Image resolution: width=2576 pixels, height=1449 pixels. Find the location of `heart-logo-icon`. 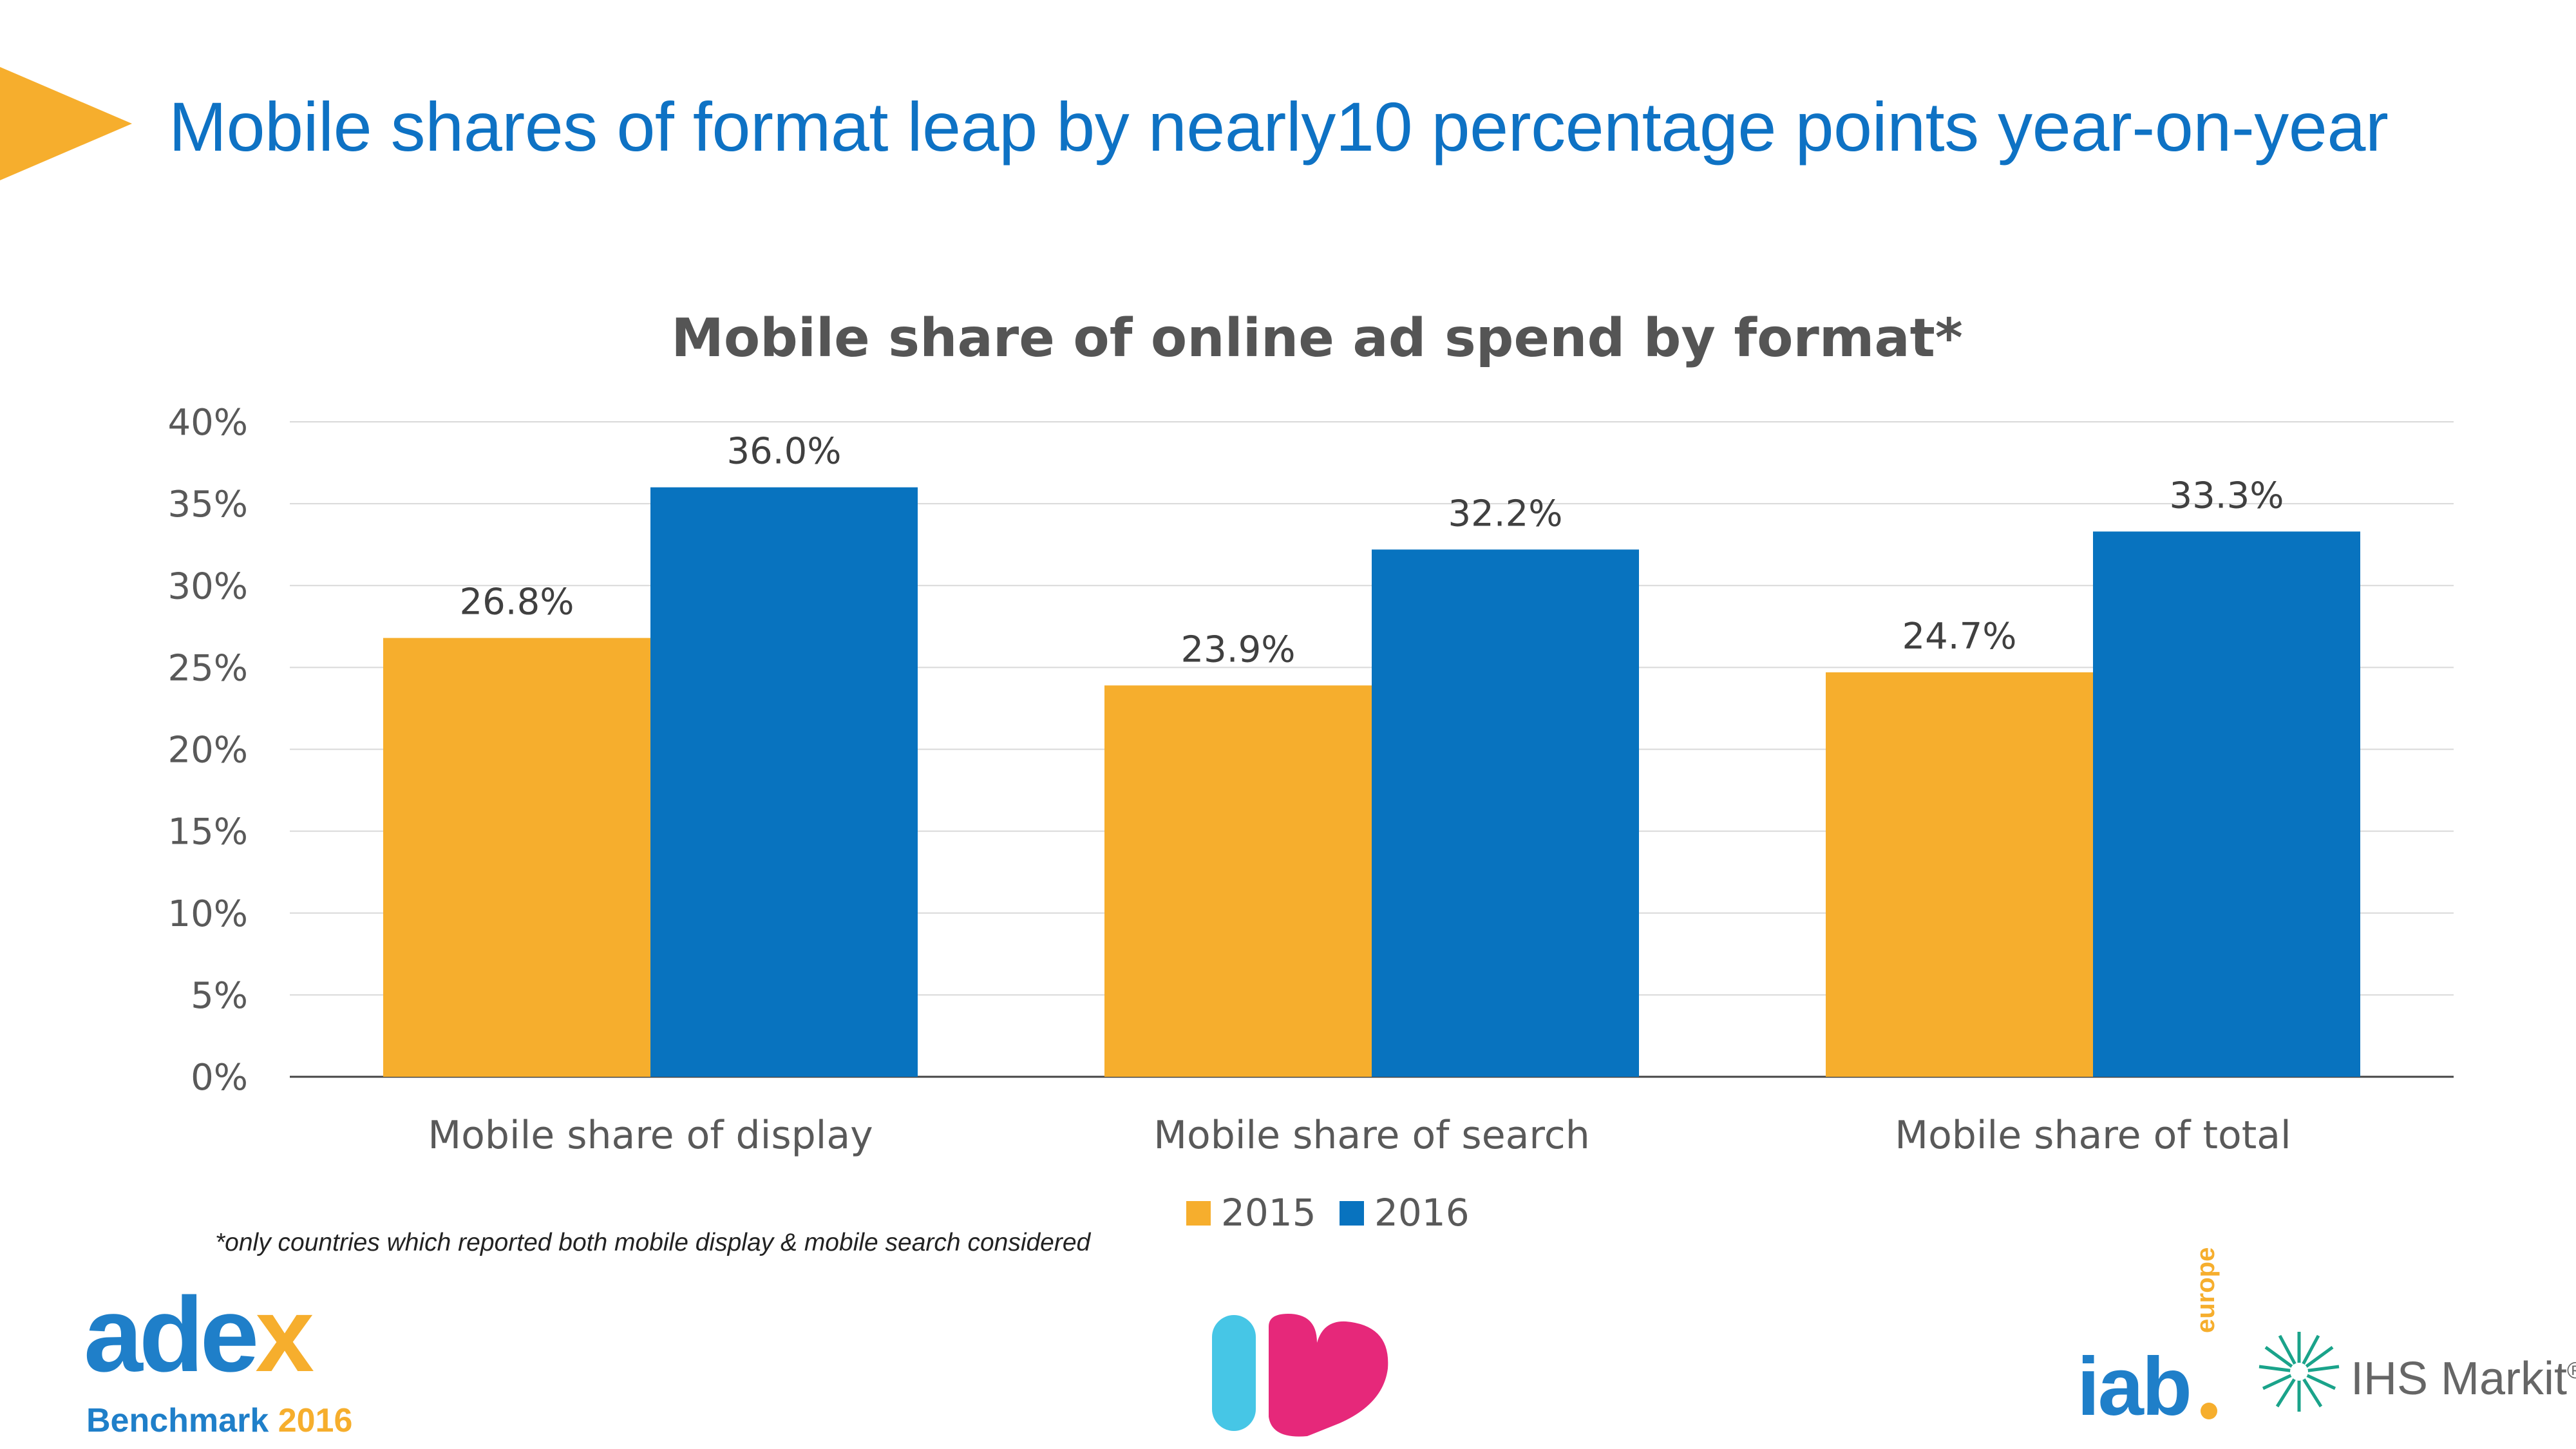

heart-logo-icon is located at coordinates (1300, 1376).